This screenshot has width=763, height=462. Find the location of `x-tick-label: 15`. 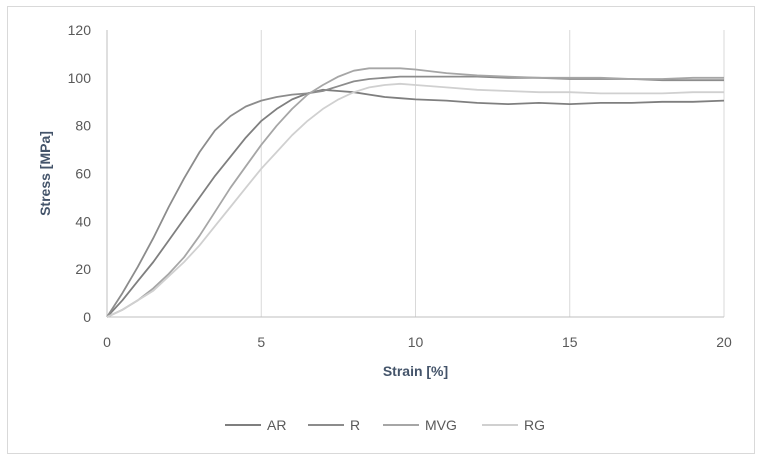

x-tick-label: 15 is located at coordinates (570, 342).